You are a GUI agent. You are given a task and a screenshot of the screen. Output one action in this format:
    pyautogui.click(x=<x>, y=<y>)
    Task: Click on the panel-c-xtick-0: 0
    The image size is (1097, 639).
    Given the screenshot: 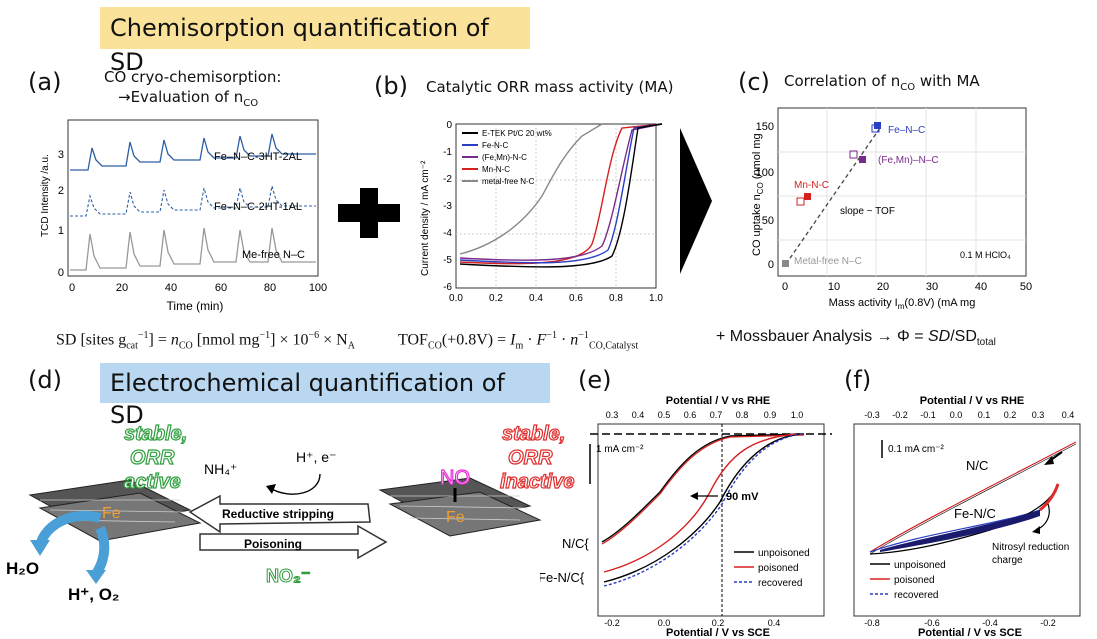 What is the action you would take?
    pyautogui.click(x=785, y=287)
    